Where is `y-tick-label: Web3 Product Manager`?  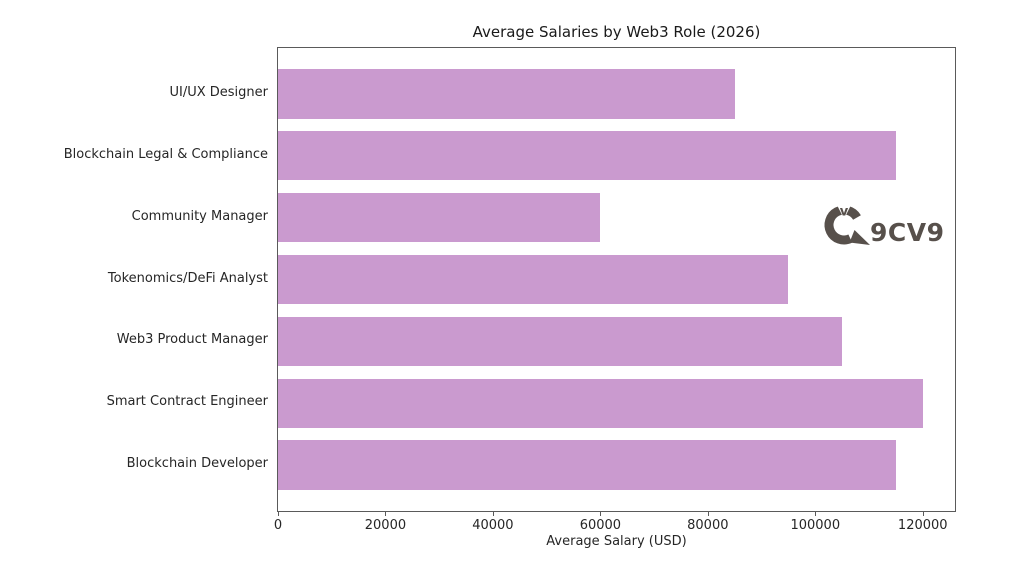 y-tick-label: Web3 Product Manager is located at coordinates (192, 340).